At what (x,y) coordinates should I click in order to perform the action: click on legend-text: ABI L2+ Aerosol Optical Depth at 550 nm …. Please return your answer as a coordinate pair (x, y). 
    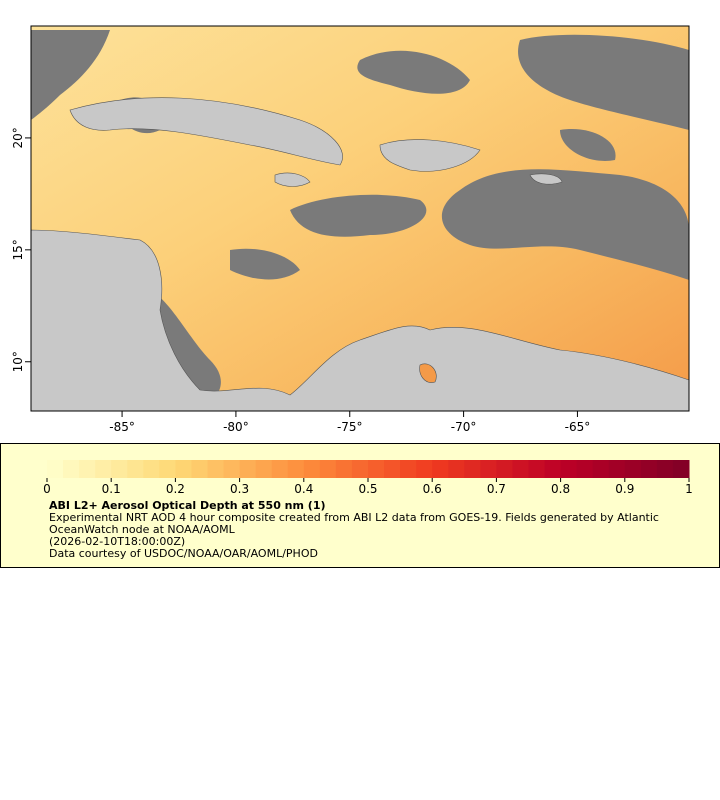
    Looking at the image, I should click on (369, 530).